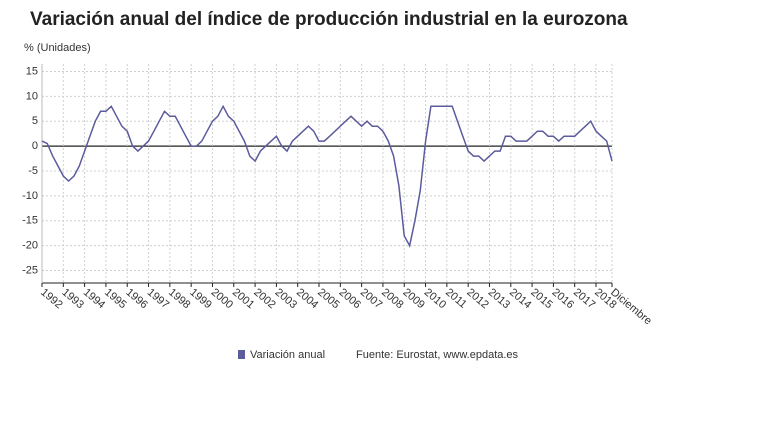 The height and width of the screenshot is (440, 780). What do you see at coordinates (243, 298) in the screenshot?
I see `x-tick-label: 2001` at bounding box center [243, 298].